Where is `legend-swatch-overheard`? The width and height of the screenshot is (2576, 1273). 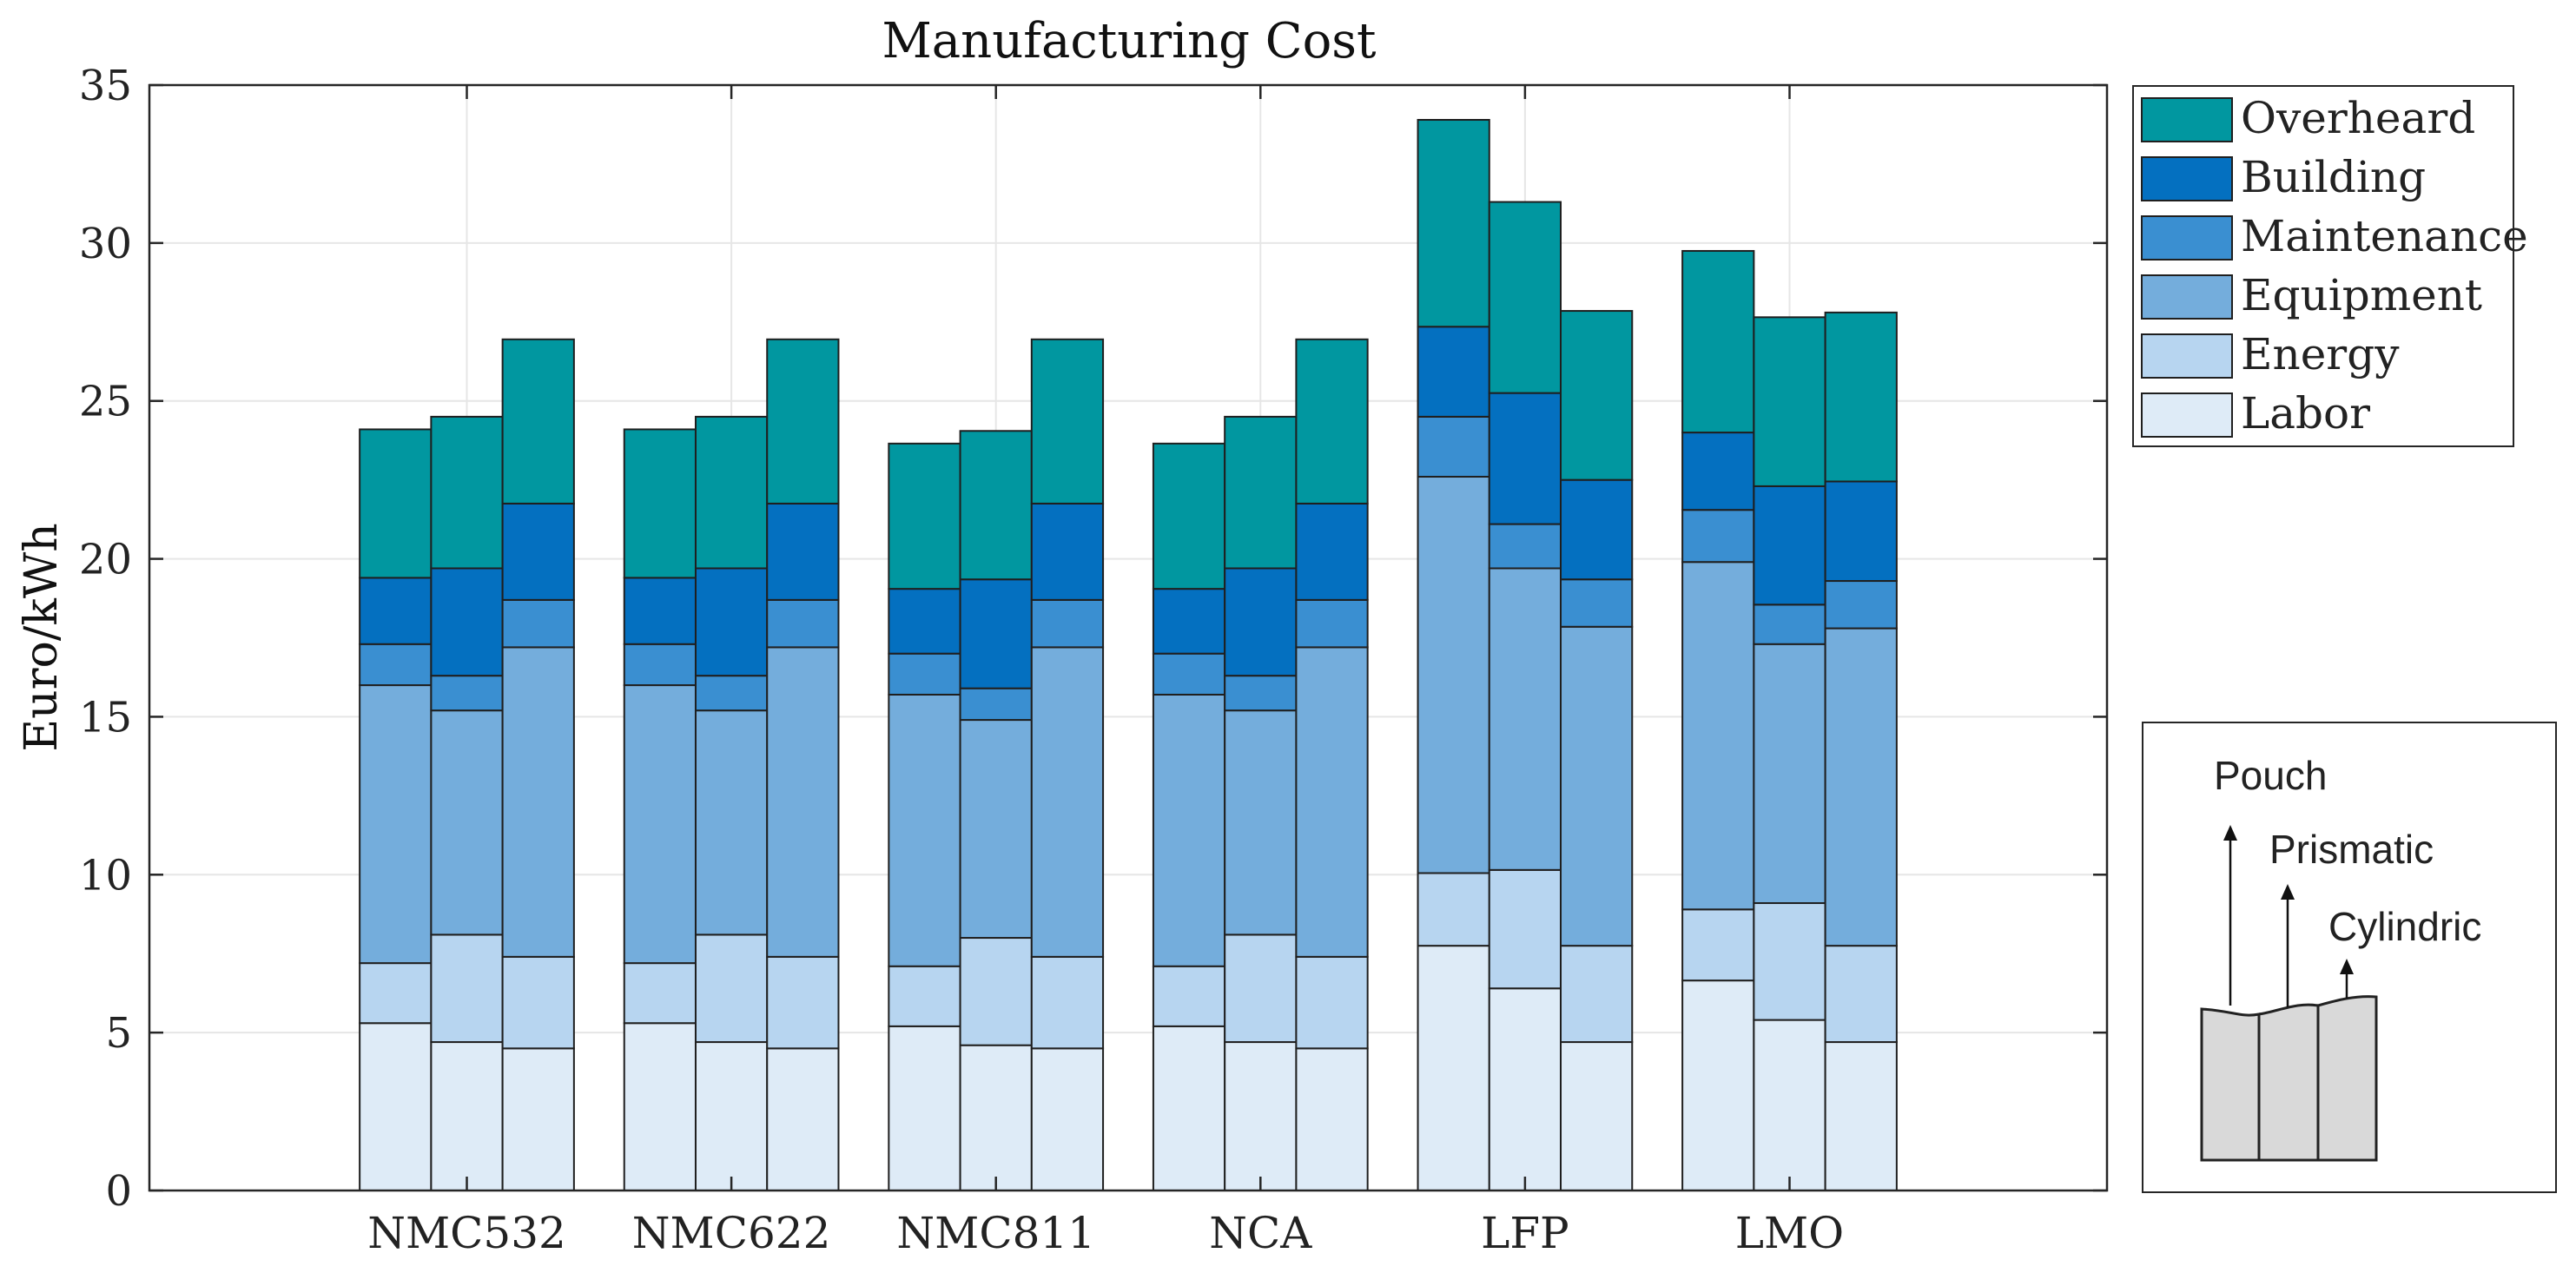
legend-swatch-overheard is located at coordinates (2187, 120).